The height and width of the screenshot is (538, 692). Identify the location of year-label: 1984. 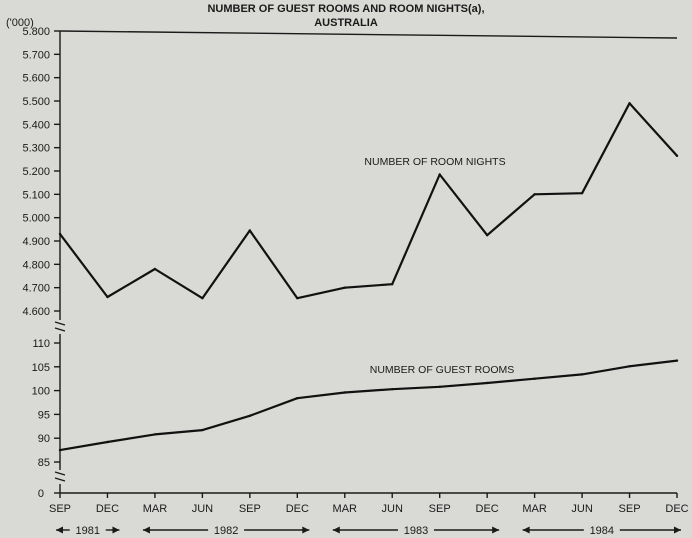
(602, 531).